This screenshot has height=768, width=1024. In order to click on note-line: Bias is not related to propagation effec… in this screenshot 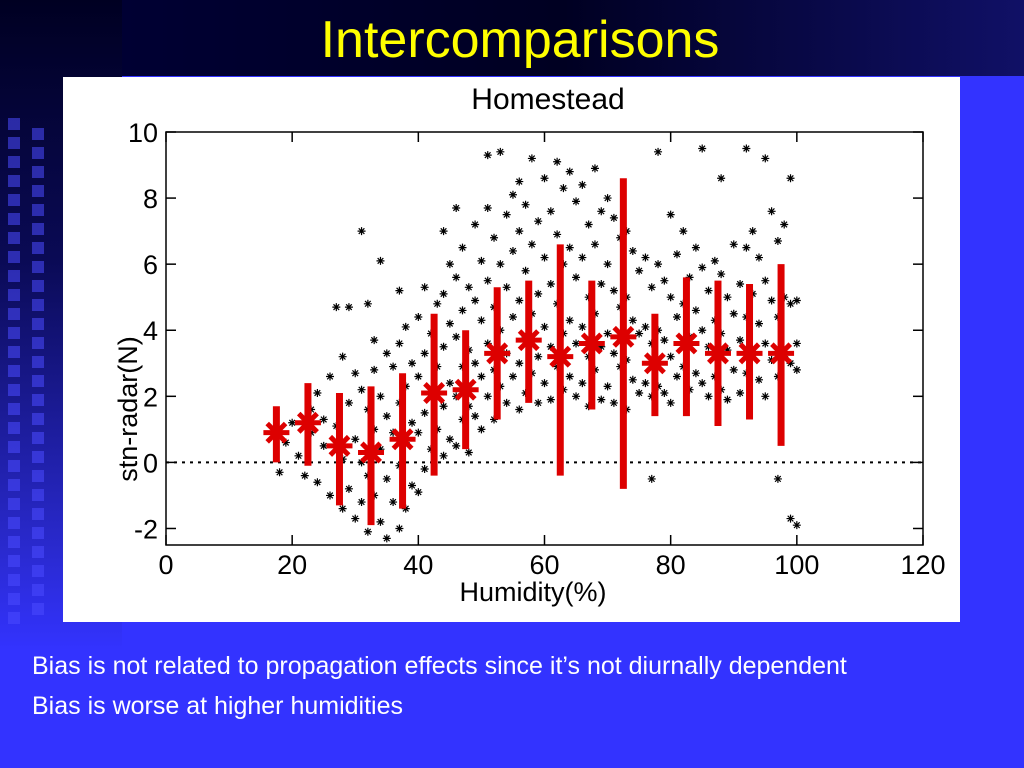, I will do `click(439, 666)`.